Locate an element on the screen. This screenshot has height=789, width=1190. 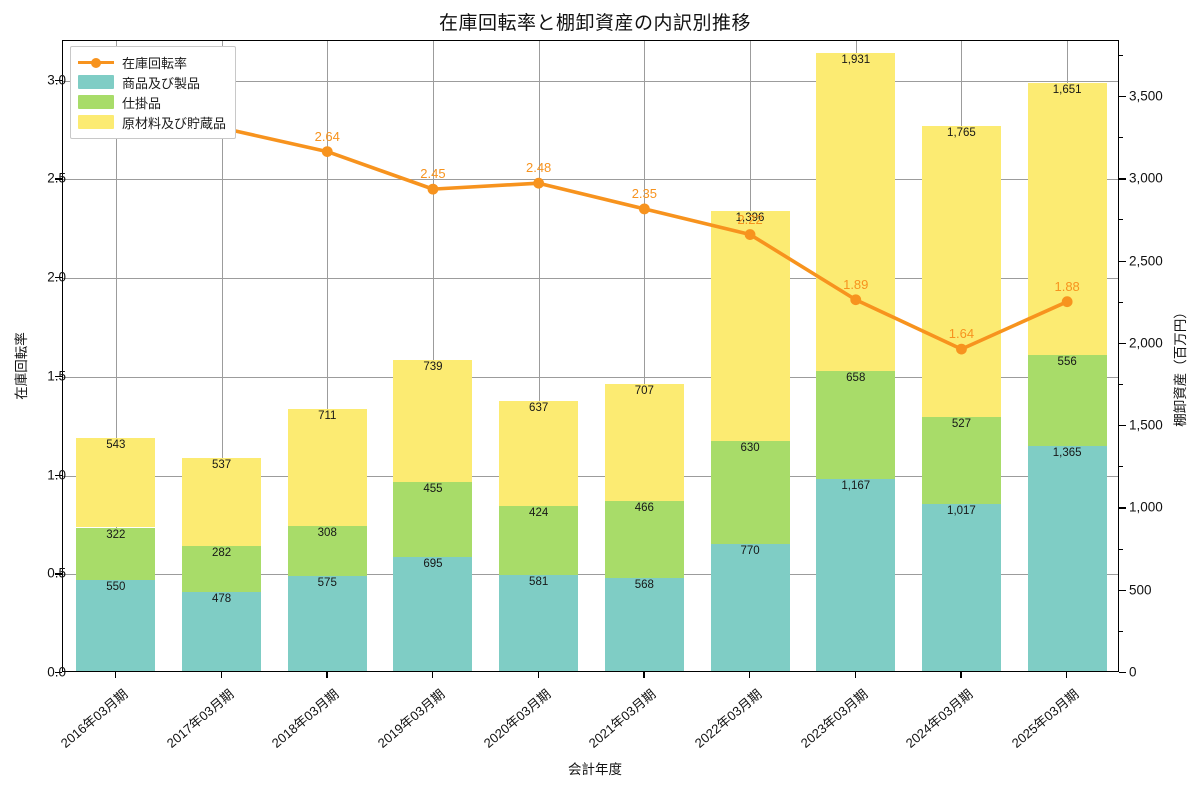
bar-stack: 550 322 543 is located at coordinates (116, 554).